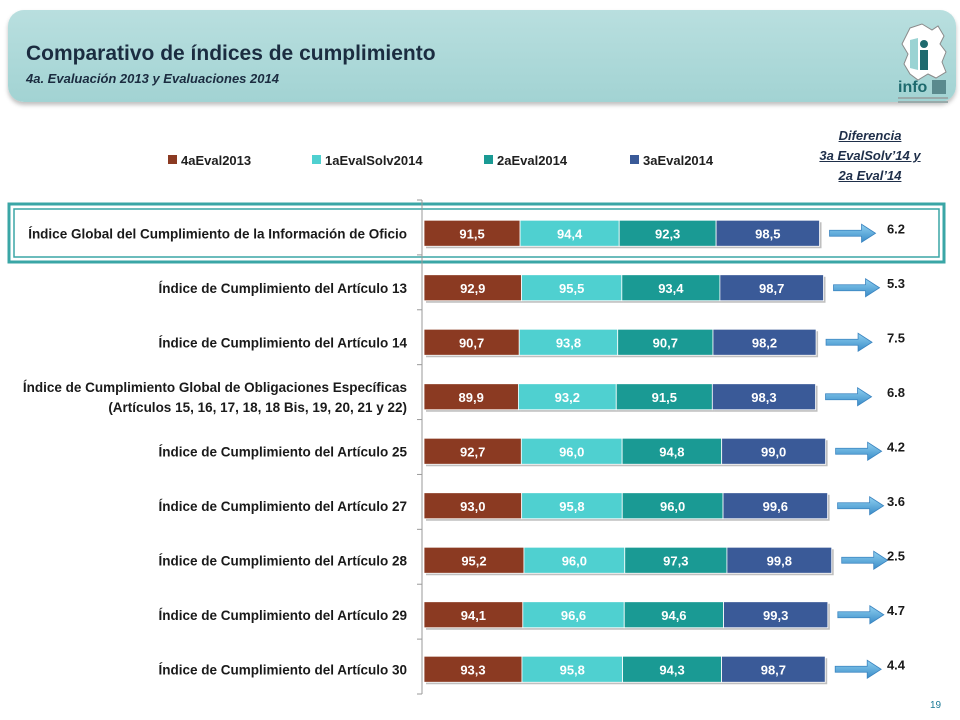 The width and height of the screenshot is (960, 720). I want to click on bar-value-label: 98,5, so click(767, 233).